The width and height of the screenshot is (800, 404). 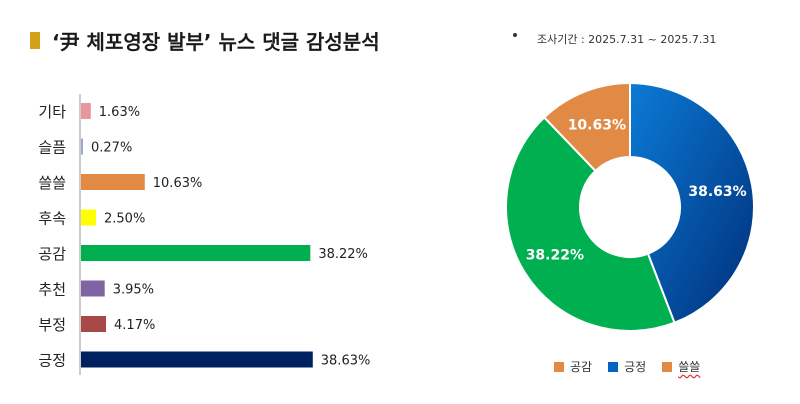 What do you see at coordinates (52, 254) in the screenshot?
I see `bar-category-label: 공감` at bounding box center [52, 254].